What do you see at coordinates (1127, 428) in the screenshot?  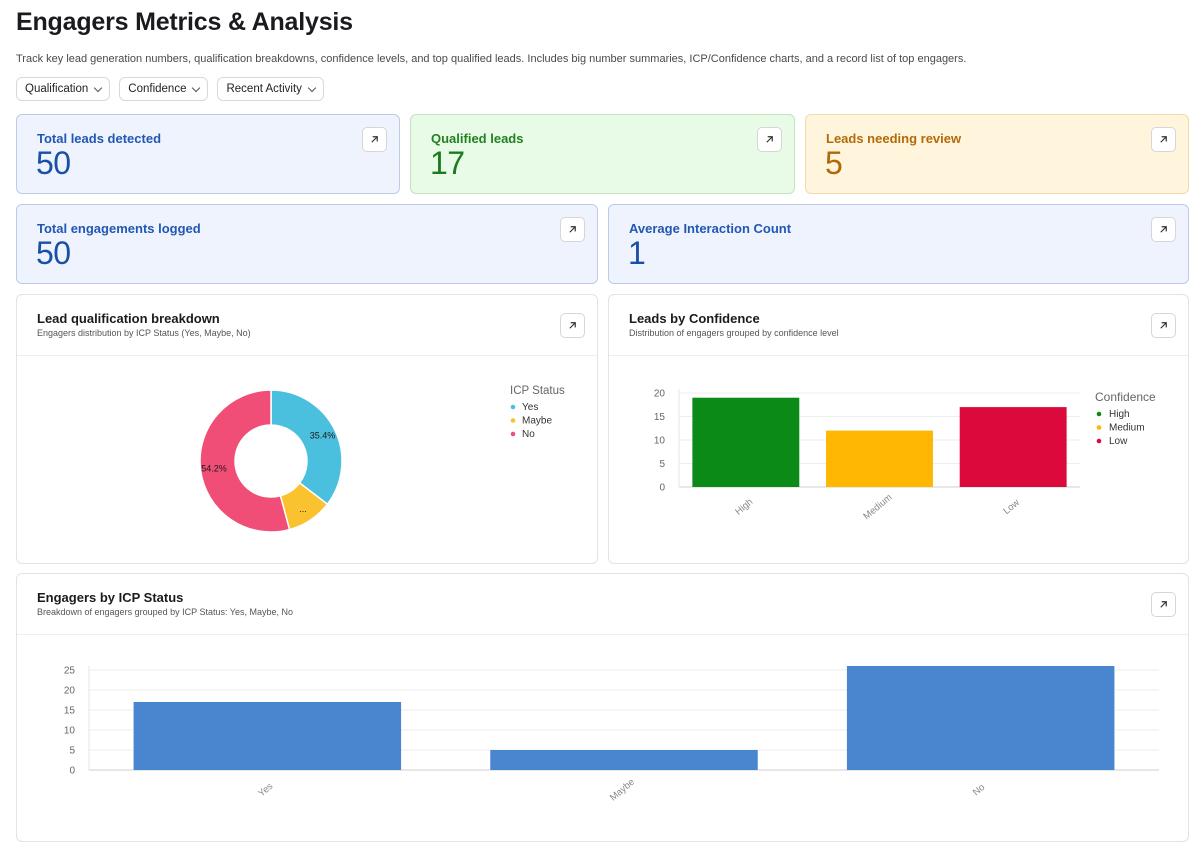 I see `legend-item: Medium` at bounding box center [1127, 428].